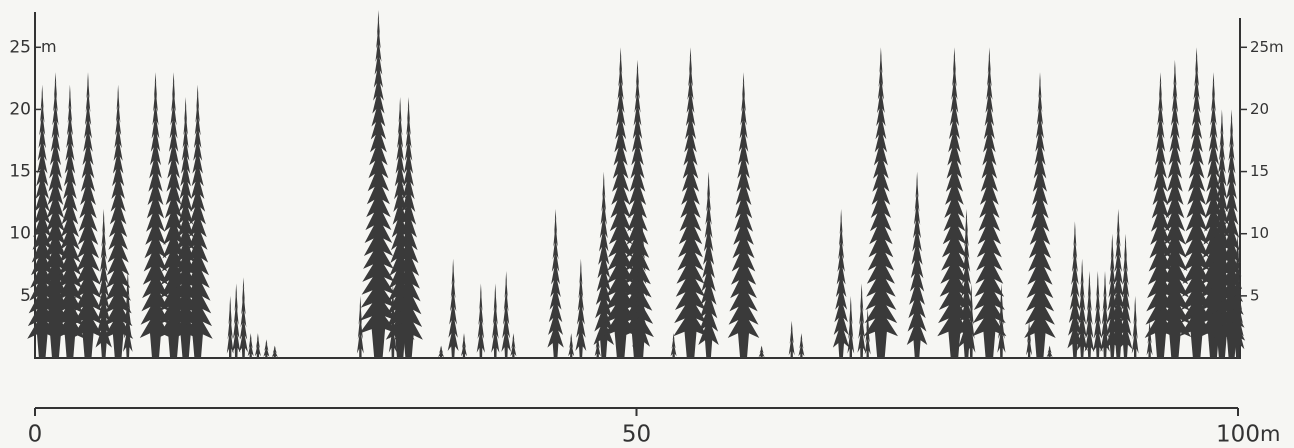  I want to click on x-tick-label: 50, so click(636, 435).